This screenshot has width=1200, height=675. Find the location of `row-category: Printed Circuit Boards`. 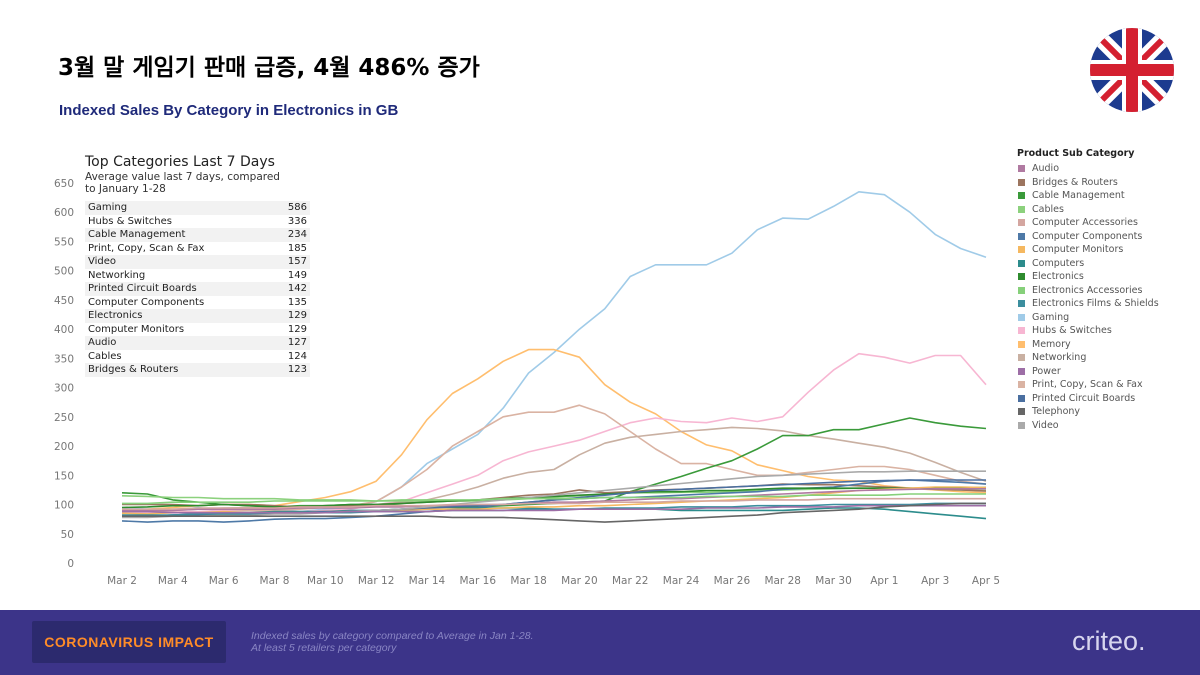

row-category: Printed Circuit Boards is located at coordinates (142, 288).